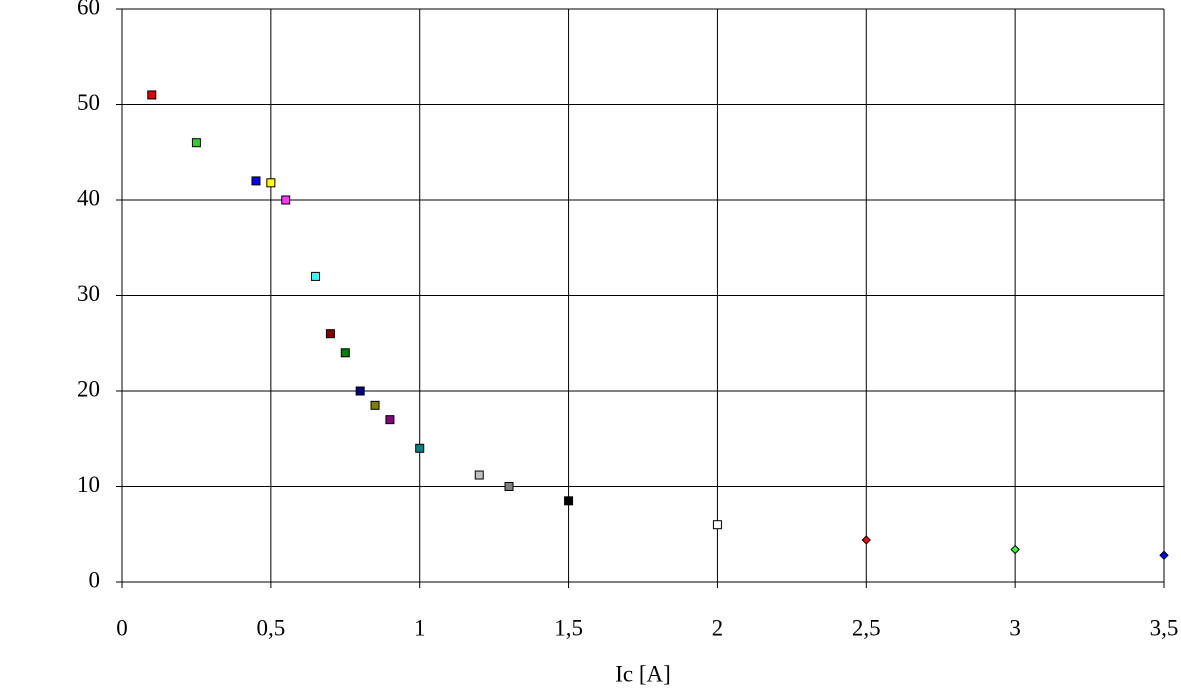  Describe the element at coordinates (1164, 627) in the screenshot. I see `x-tick-label: 3,5` at that location.